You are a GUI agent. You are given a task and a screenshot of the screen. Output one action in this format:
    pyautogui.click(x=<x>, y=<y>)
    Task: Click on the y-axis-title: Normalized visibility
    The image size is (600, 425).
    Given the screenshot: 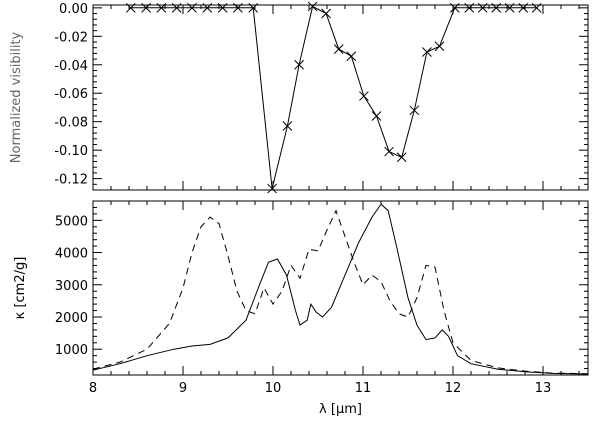 What is the action you would take?
    pyautogui.click(x=16, y=97)
    